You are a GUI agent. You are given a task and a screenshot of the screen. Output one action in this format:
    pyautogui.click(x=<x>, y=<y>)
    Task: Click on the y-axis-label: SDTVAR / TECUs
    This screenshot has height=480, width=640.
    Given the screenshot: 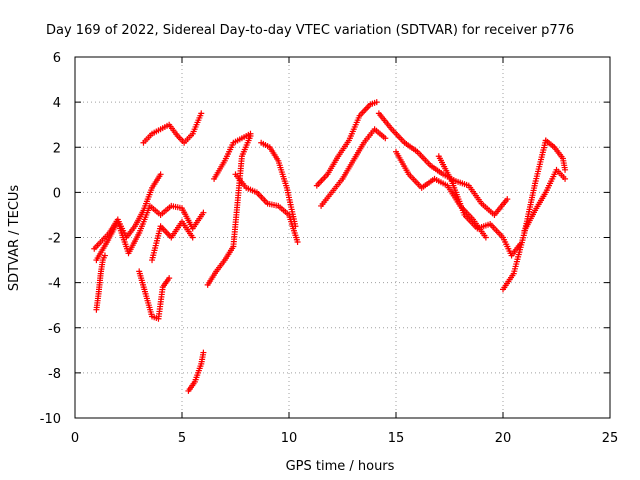 What is the action you would take?
    pyautogui.click(x=14, y=238)
    